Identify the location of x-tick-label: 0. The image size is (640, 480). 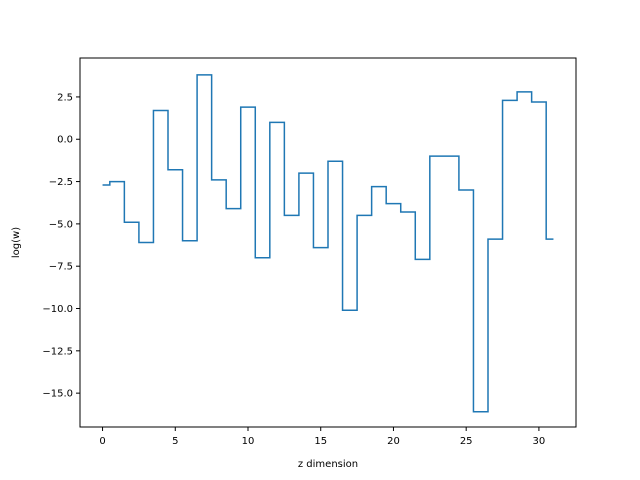
(102, 441).